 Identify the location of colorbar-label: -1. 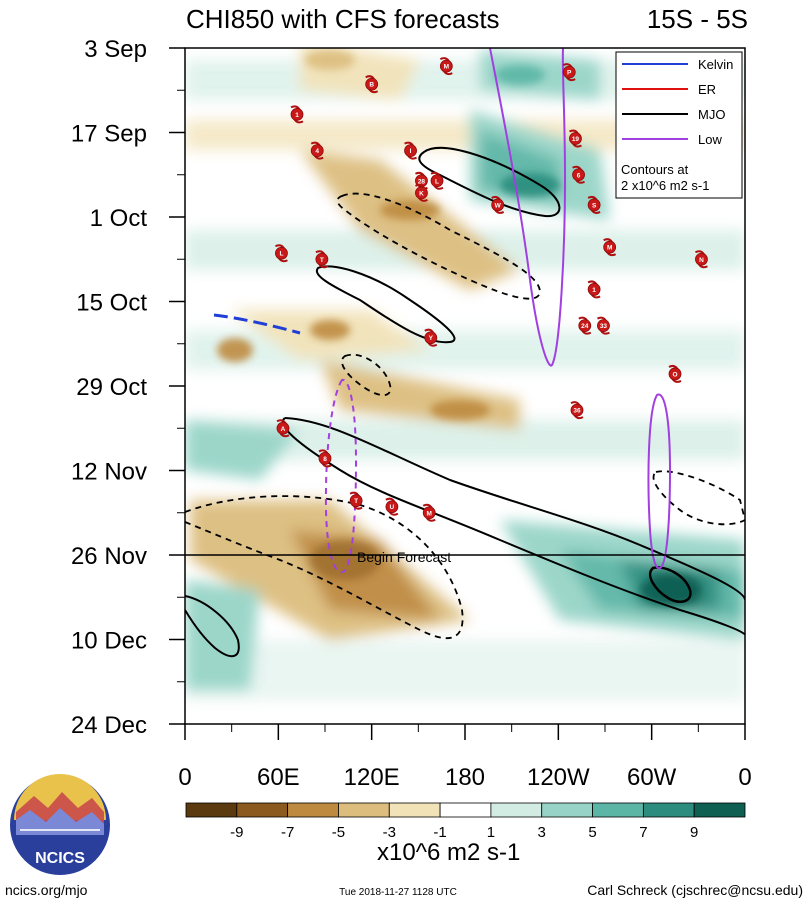
(439, 832).